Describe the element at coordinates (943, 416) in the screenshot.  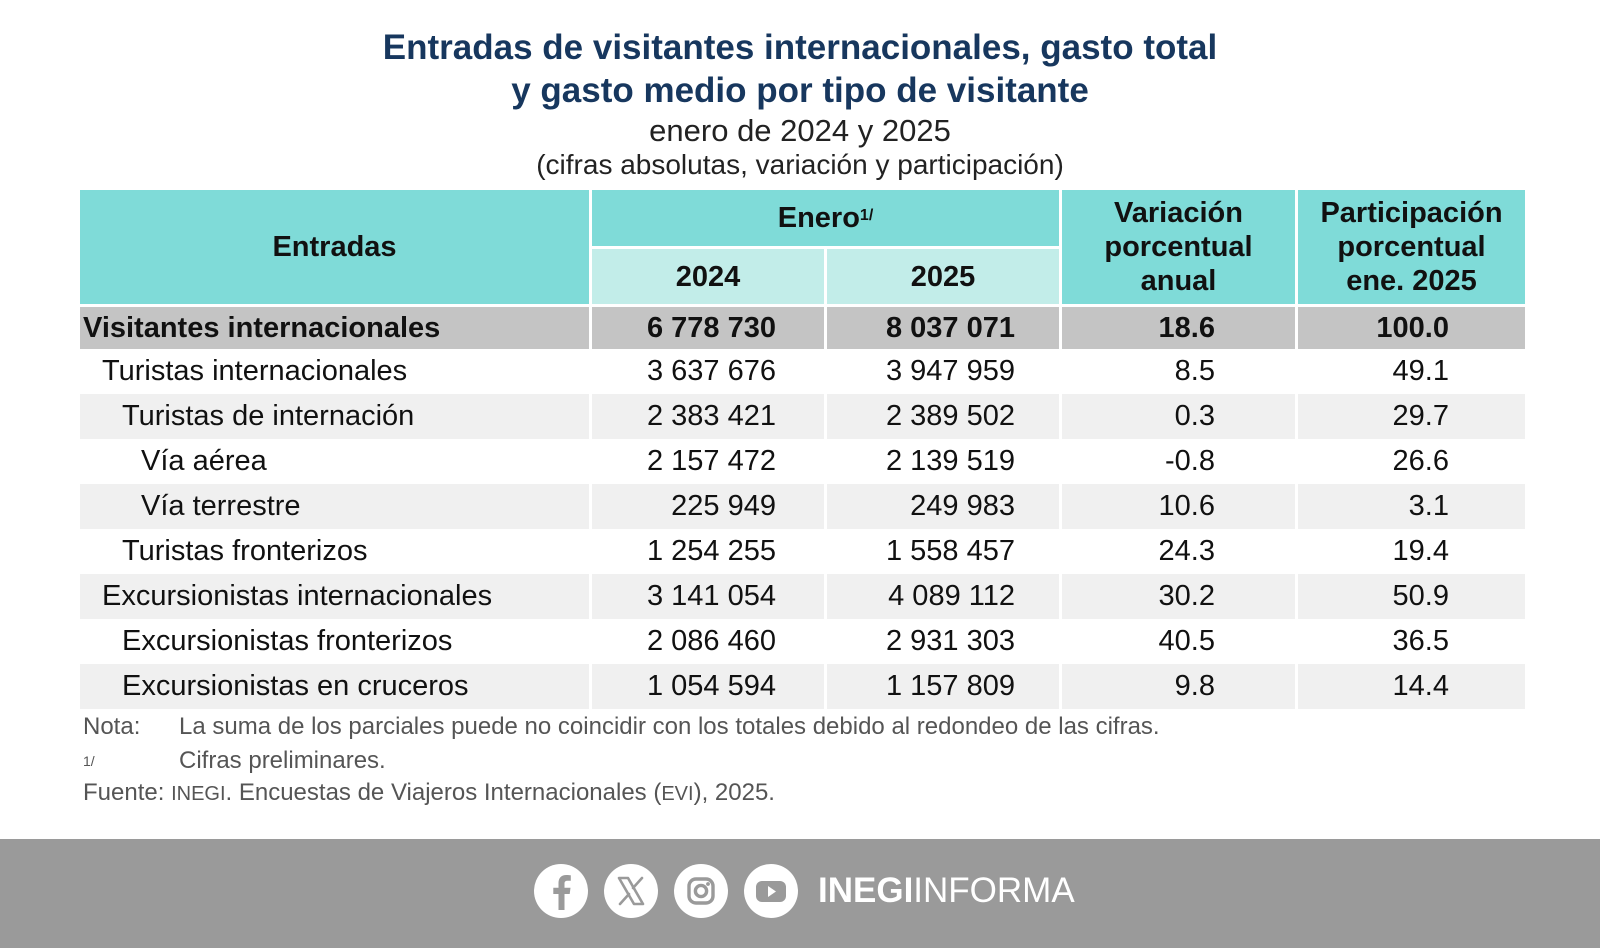
I see `cell-2025: 2 389 502` at that location.